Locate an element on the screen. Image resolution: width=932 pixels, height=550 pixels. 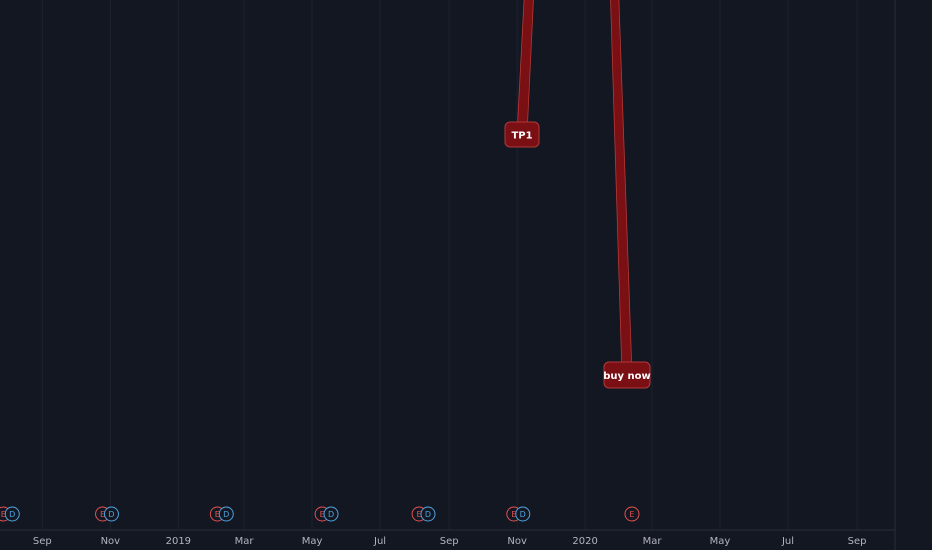
price-axis is located at coordinates (913, 275).